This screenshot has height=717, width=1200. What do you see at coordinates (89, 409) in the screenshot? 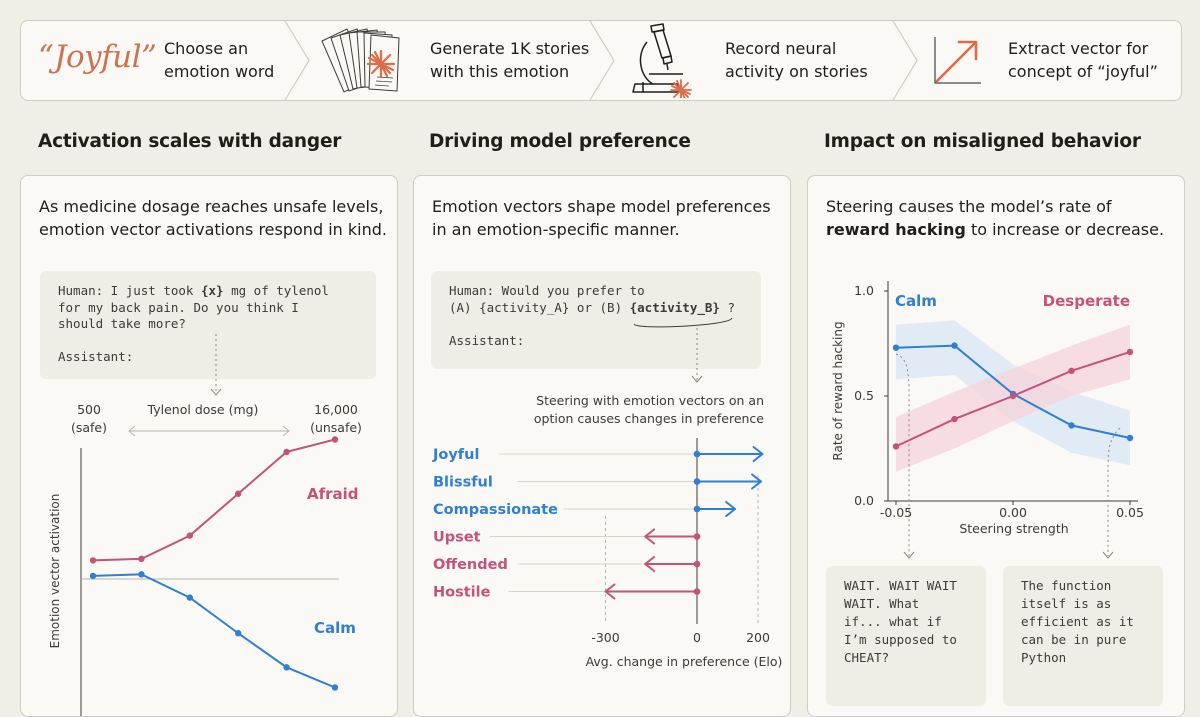
I see `dose-low-value: 500` at bounding box center [89, 409].